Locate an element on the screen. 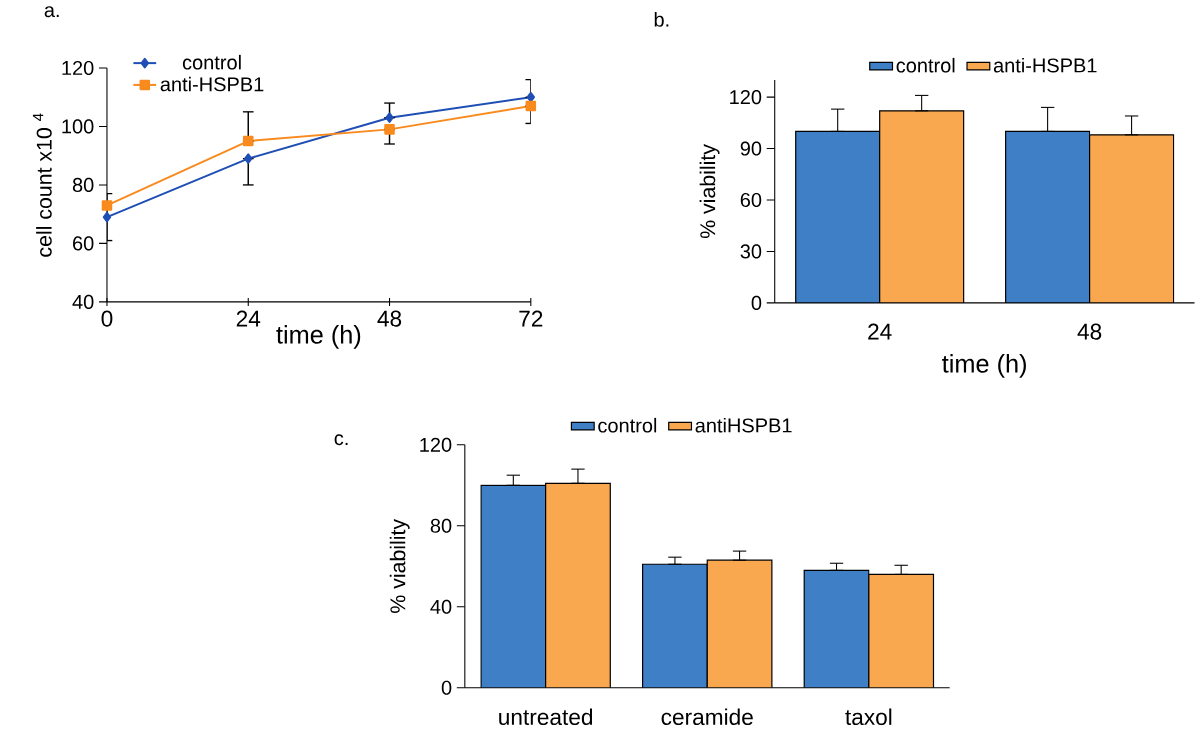 The width and height of the screenshot is (1199, 742). legend-label: antiHSPB1 is located at coordinates (743, 425).